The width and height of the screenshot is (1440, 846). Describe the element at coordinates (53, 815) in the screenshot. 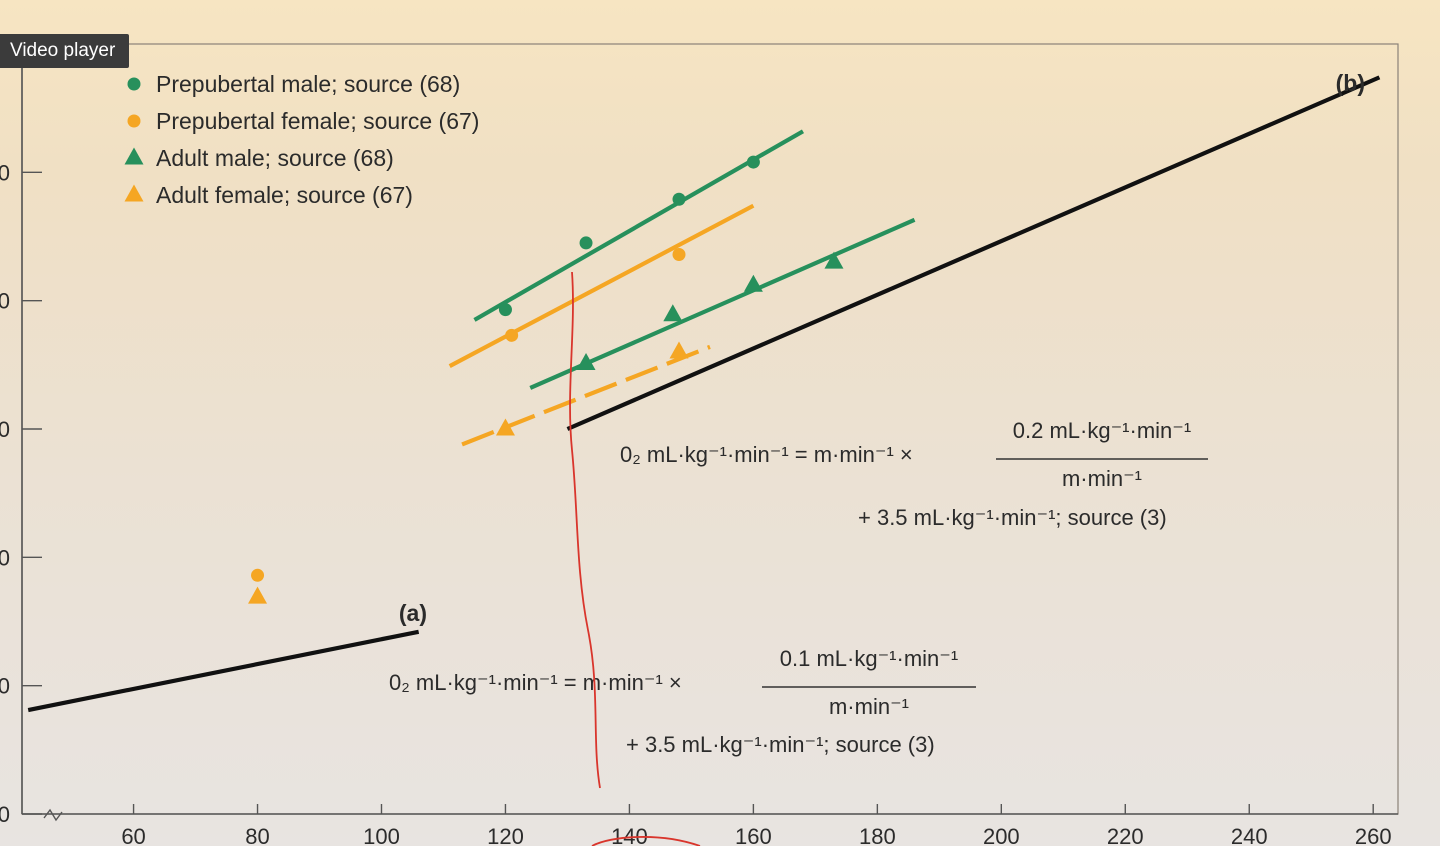

I see `axis-break-mark` at that location.